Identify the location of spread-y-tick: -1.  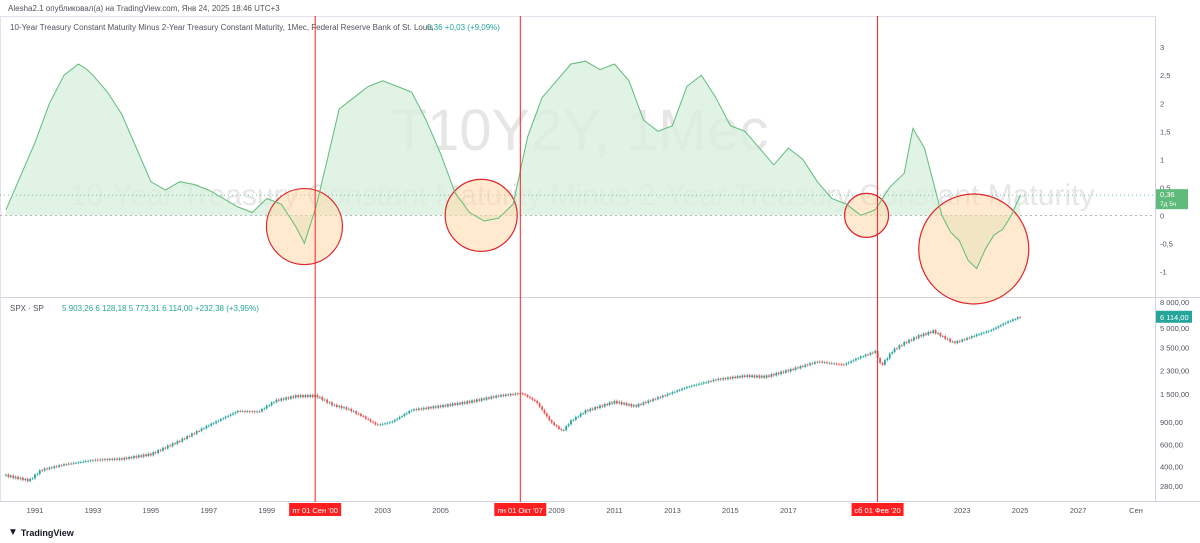
(1163, 271).